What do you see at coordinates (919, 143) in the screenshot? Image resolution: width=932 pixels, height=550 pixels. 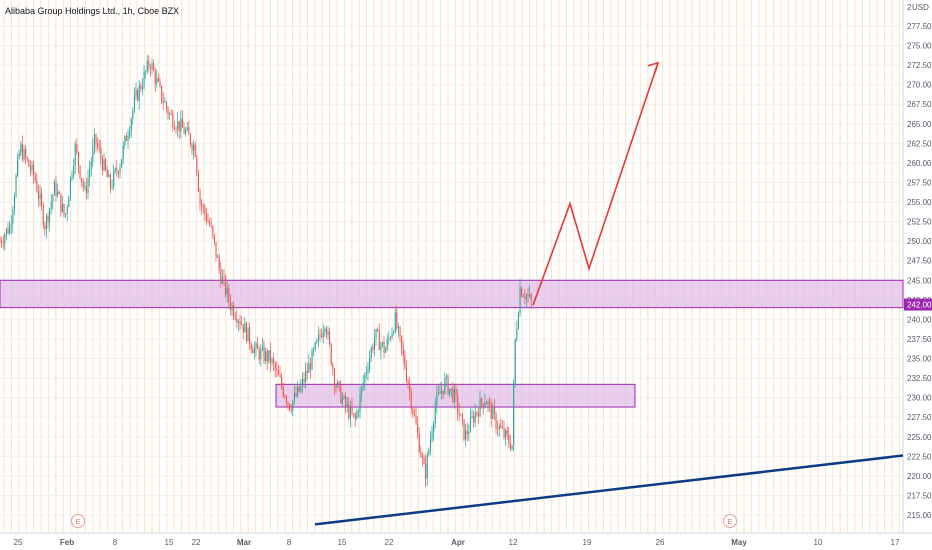 I see `price-tick-label: 262.50` at bounding box center [919, 143].